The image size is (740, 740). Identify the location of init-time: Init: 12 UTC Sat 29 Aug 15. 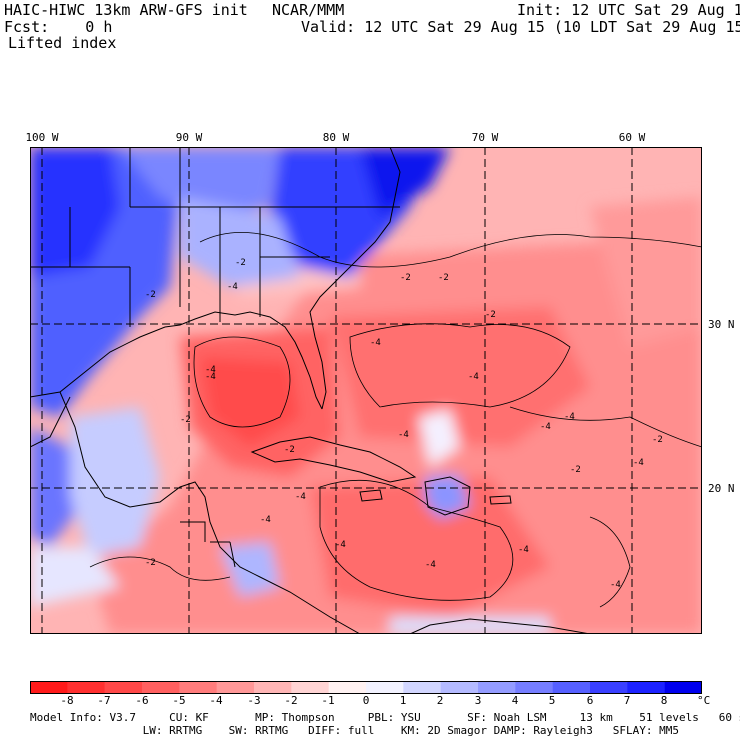
(628, 10).